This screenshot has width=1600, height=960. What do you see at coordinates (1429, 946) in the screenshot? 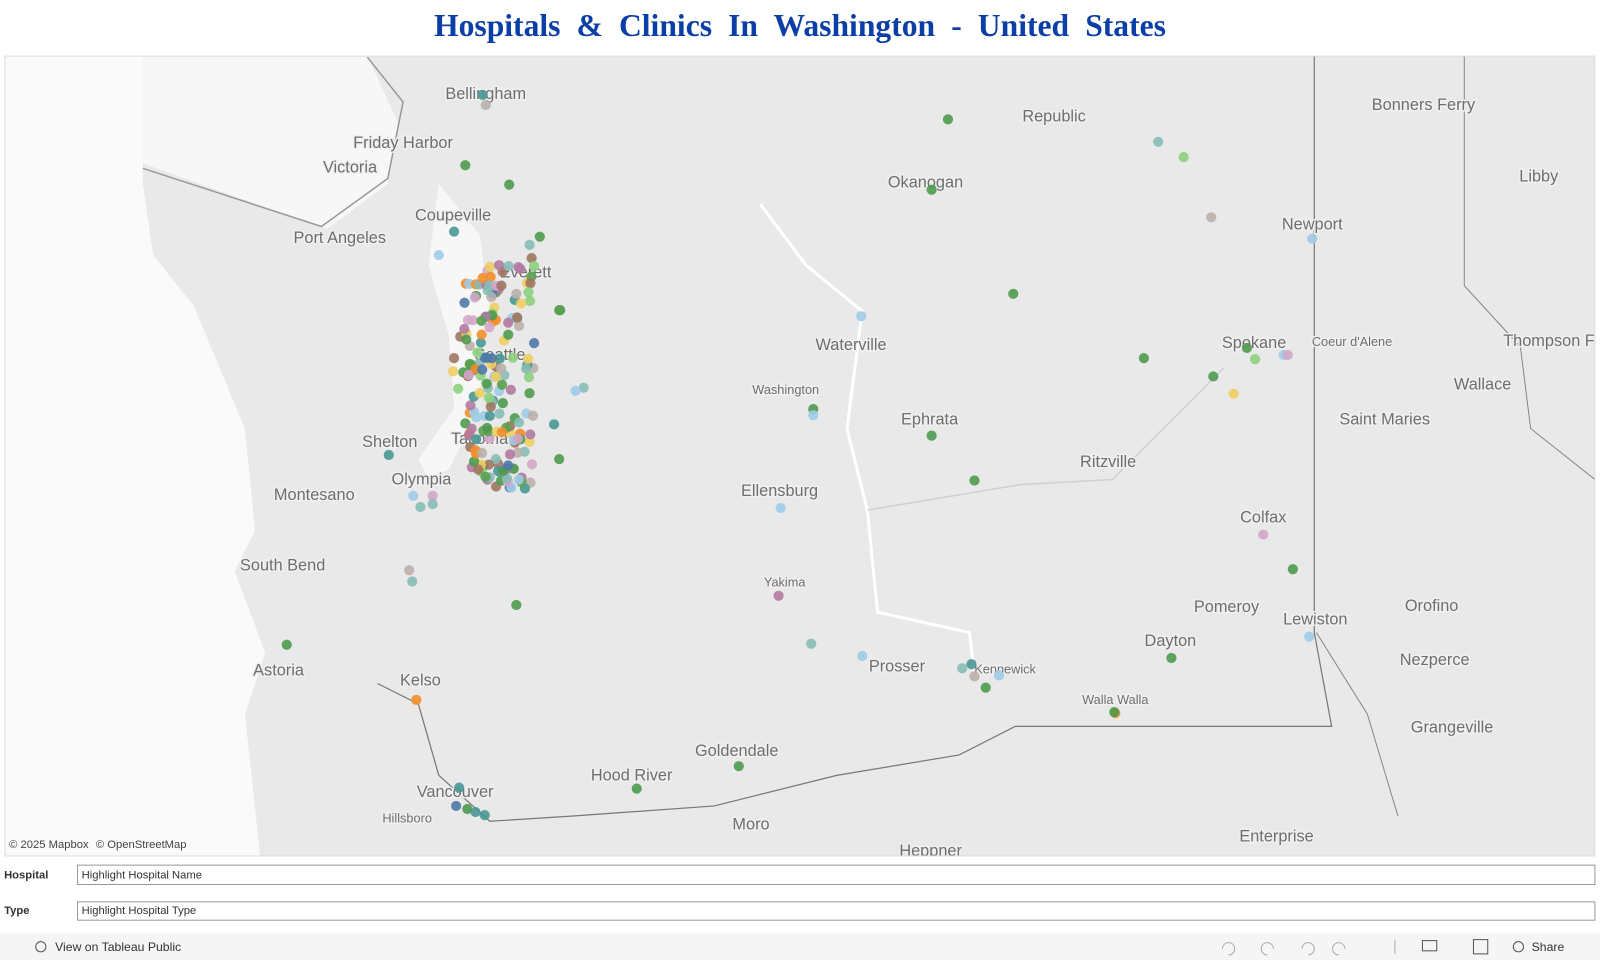
I see `comment-icon` at bounding box center [1429, 946].